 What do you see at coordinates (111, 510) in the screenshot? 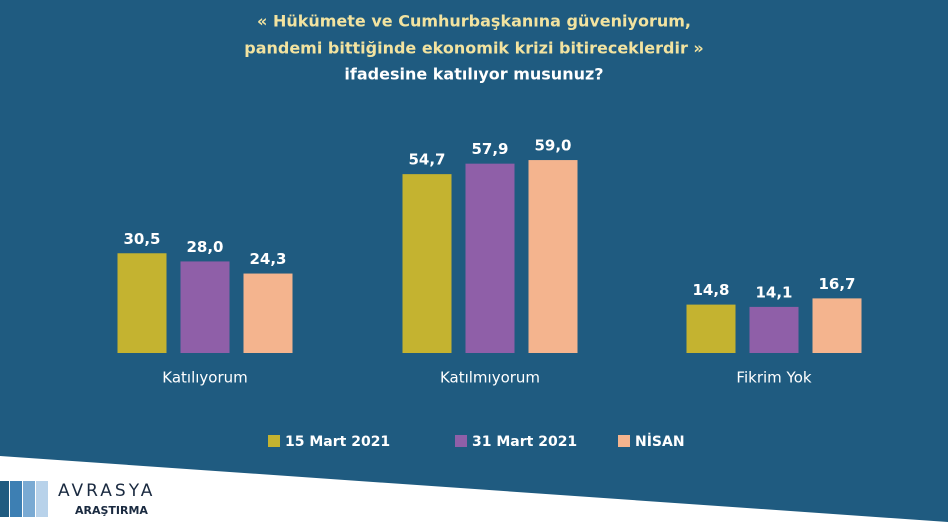
I see `logo-sub: ARAŞTIRMA` at bounding box center [111, 510].